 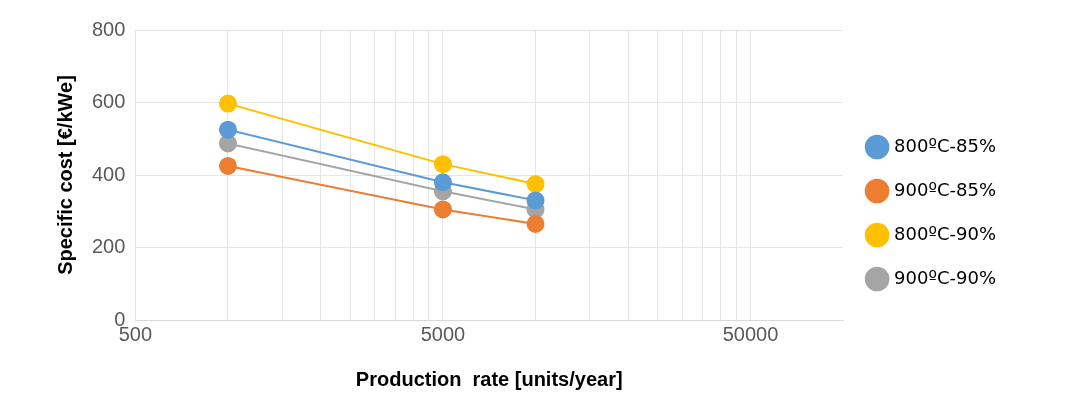 I want to click on legend-label: 800ºC-85%, so click(x=945, y=145).